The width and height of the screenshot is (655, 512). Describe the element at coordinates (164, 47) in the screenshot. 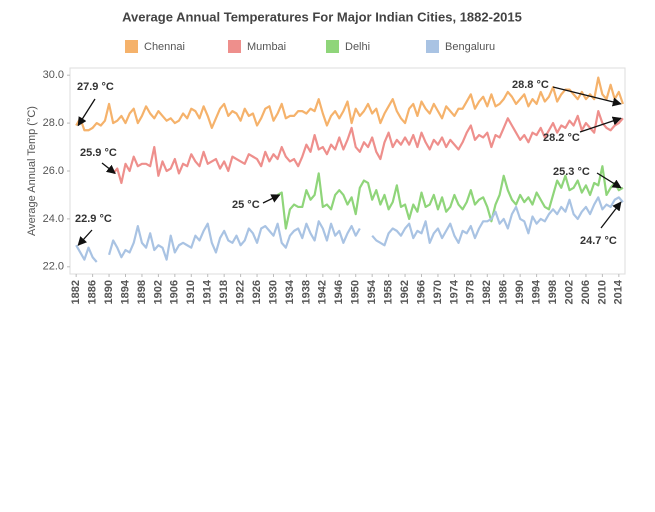

I see `legend-label: Chennai` at that location.